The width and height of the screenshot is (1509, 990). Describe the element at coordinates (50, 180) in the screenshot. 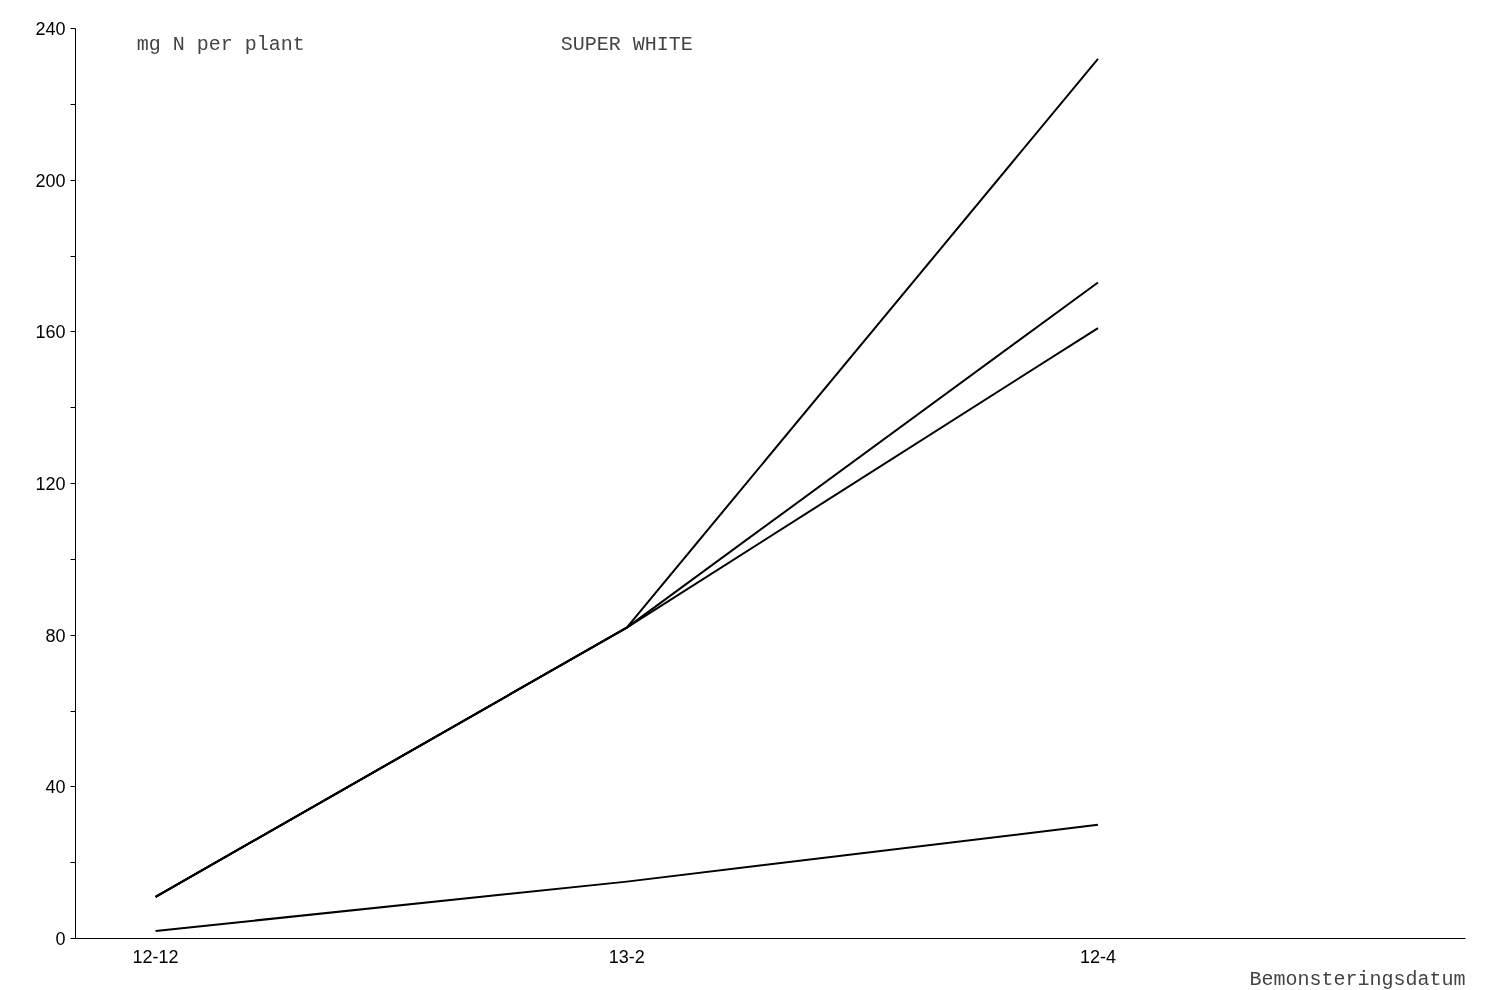

I see `y-tick-label: 200` at that location.